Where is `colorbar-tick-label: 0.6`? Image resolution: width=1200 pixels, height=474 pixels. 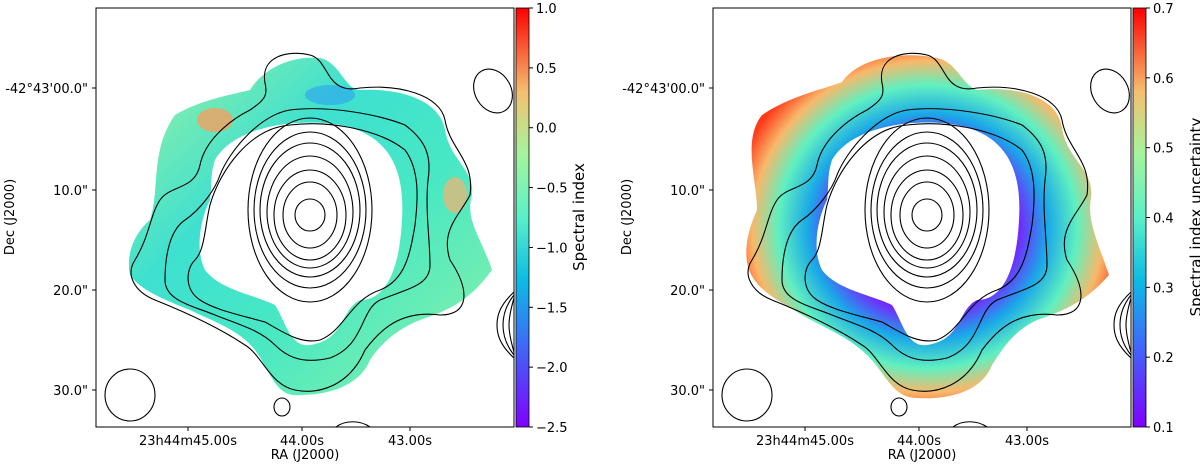
colorbar-tick-label: 0.6 is located at coordinates (1163, 79).